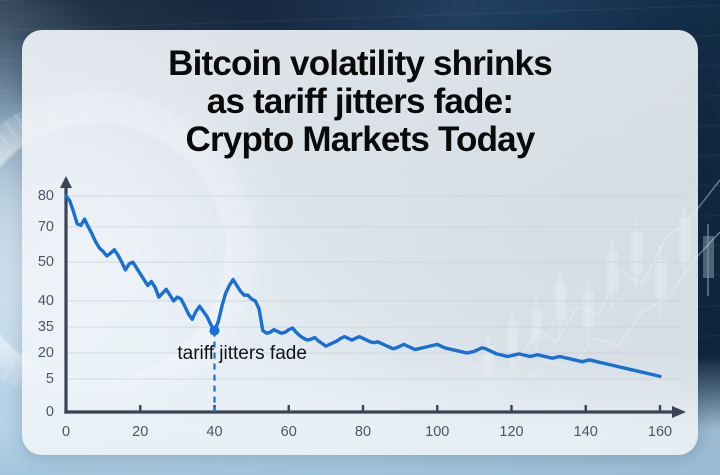  What do you see at coordinates (66, 432) in the screenshot?
I see `x-axis-tick-label: 0` at bounding box center [66, 432].